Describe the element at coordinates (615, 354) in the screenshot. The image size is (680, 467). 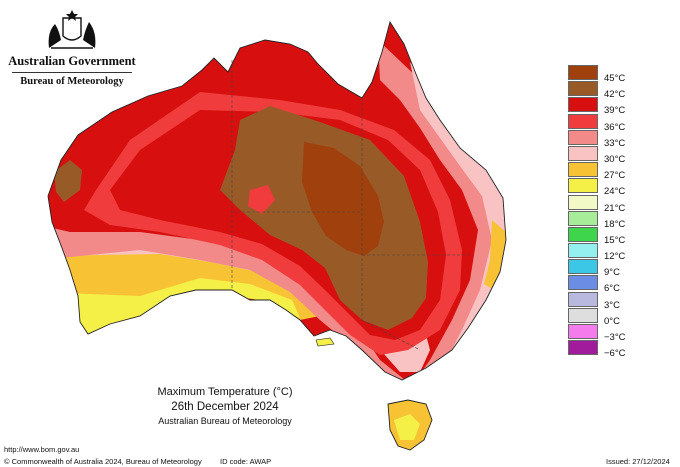
I see `legend-label: −6°C` at that location.